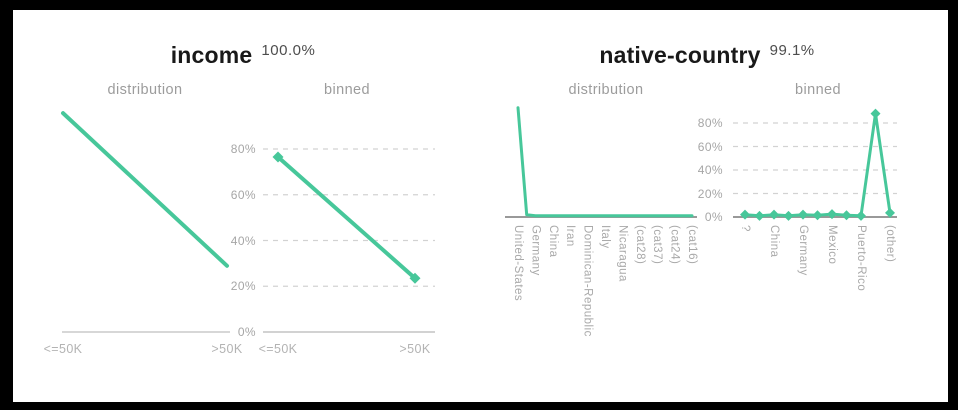 The width and height of the screenshot is (958, 410). Describe the element at coordinates (832, 245) in the screenshot. I see `x-tick-label: Mexico` at that location.